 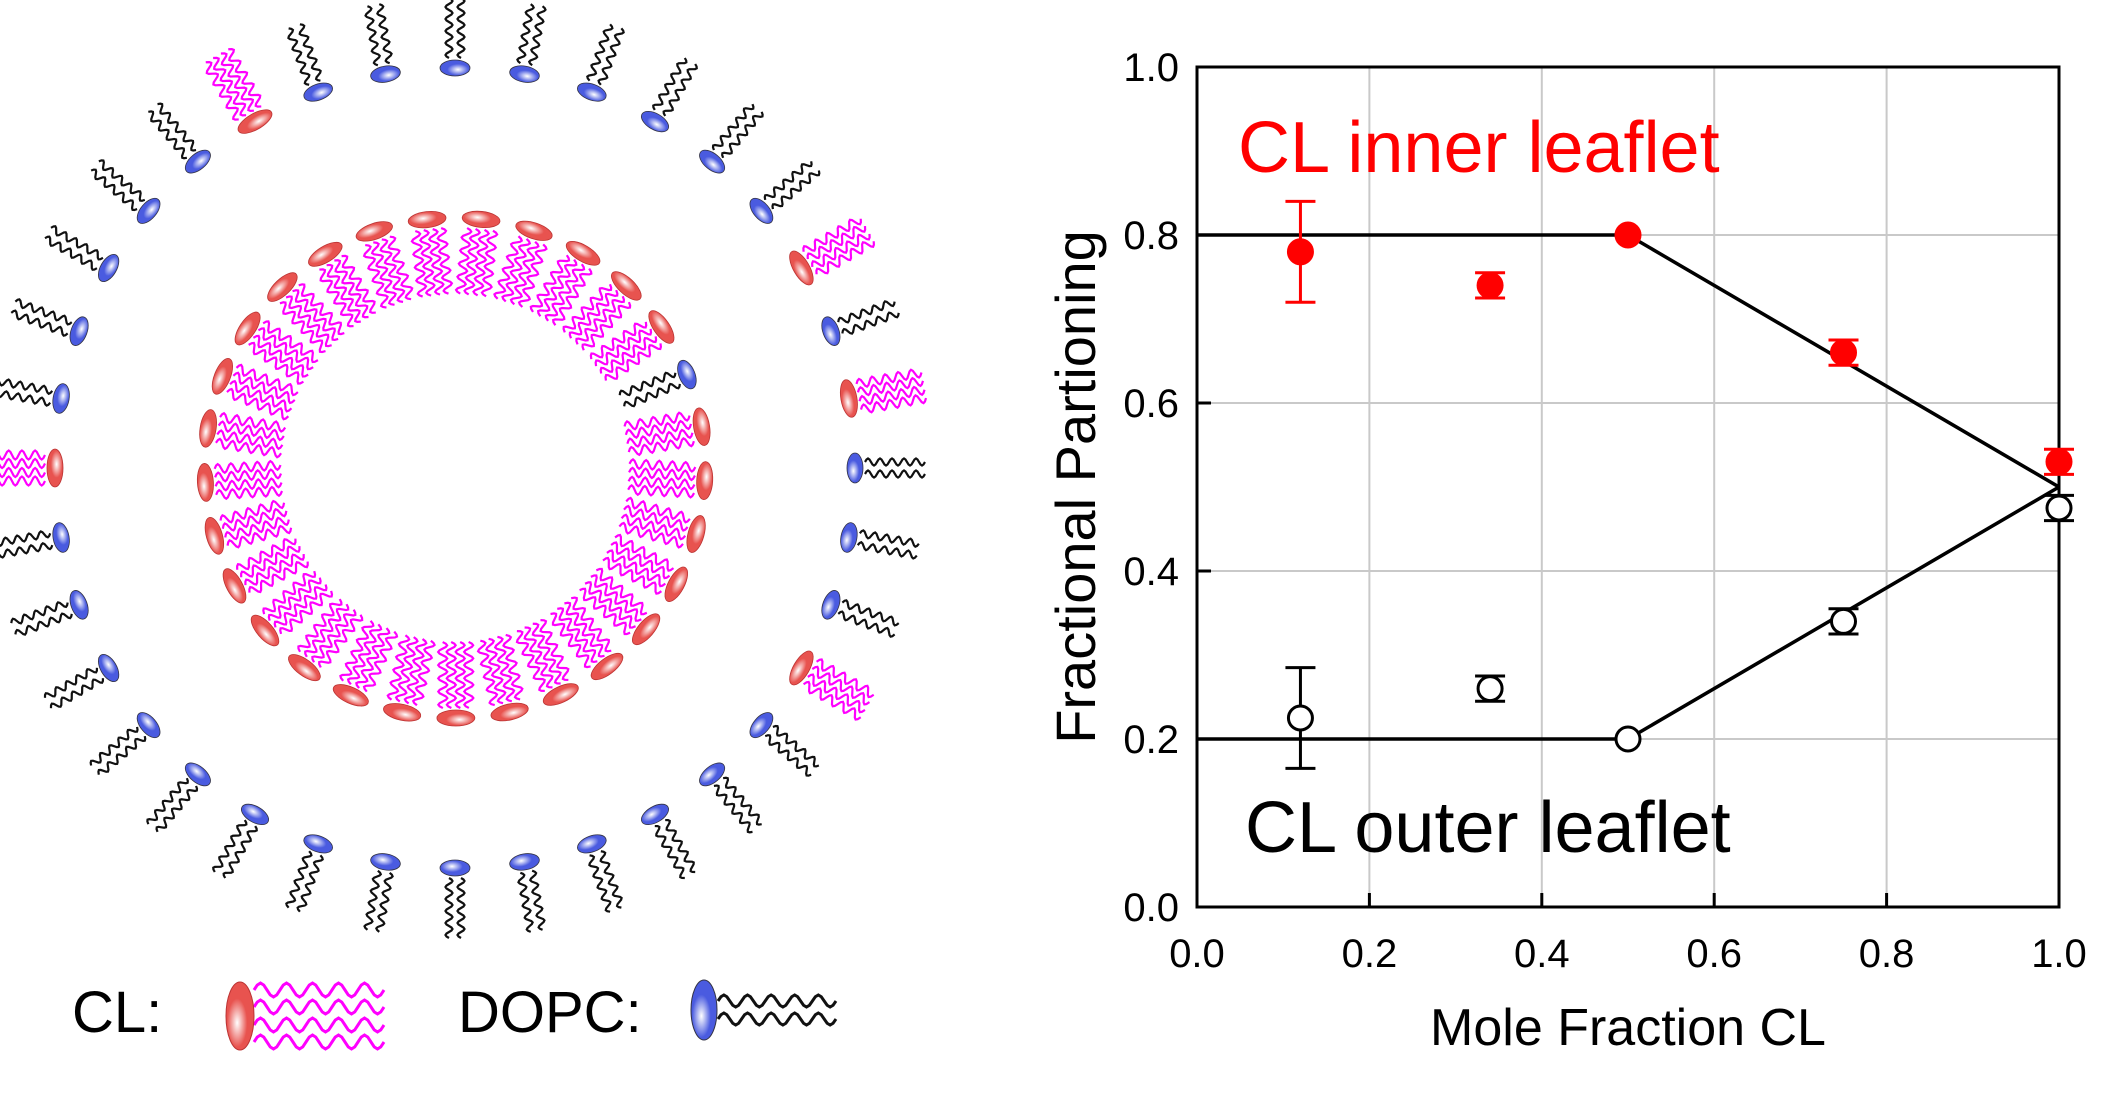 What do you see at coordinates (1151, 68) in the screenshot?
I see `y-tick-label: 1.0` at bounding box center [1151, 68].